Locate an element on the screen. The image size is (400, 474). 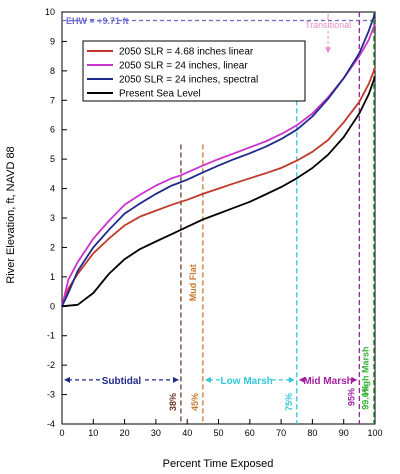
x-axis-title: Percent Time Exposed is located at coordinates (218, 464).